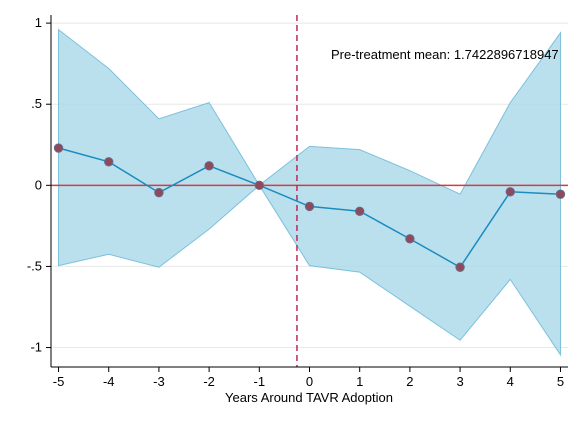  What do you see at coordinates (38, 184) in the screenshot?
I see `y-tick-label-2: 0` at bounding box center [38, 184].